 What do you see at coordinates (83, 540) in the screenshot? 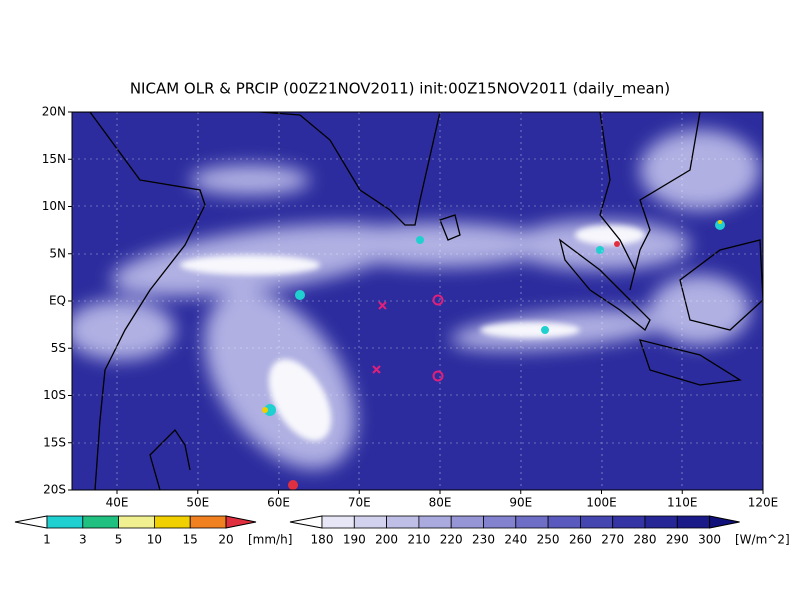
I see `colorbar-label: 3` at bounding box center [83, 540].